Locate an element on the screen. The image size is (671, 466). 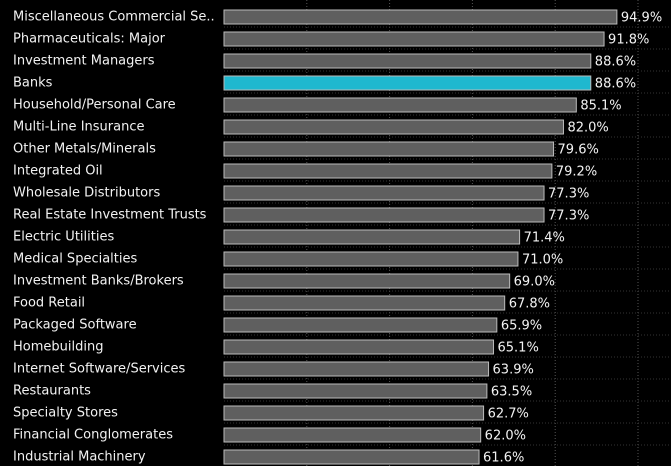
value-label: 65.9% is located at coordinates (521, 326).